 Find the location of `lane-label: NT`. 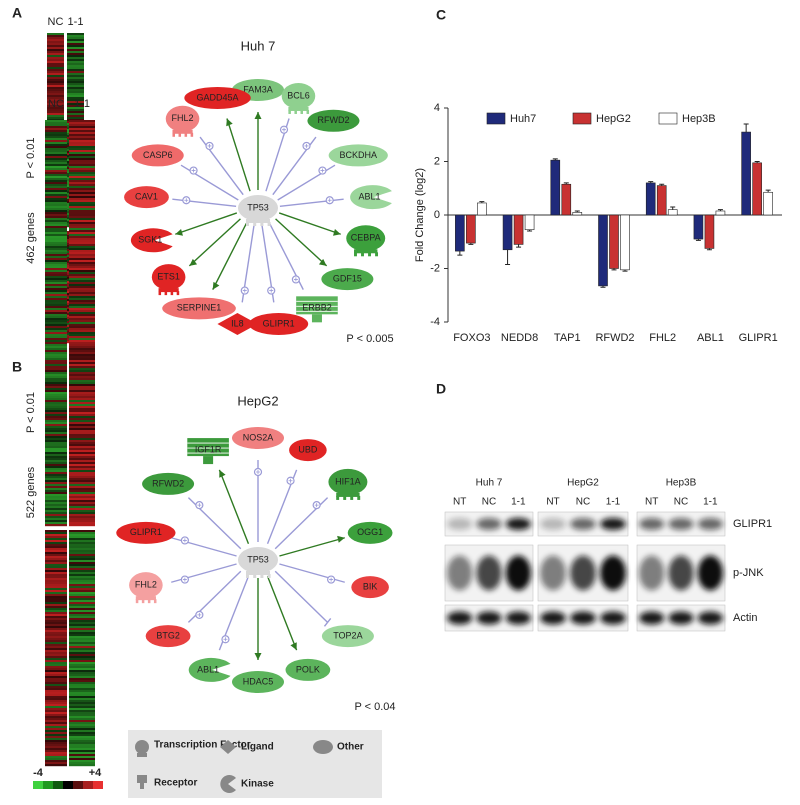

lane-label: NT is located at coordinates (552, 502).